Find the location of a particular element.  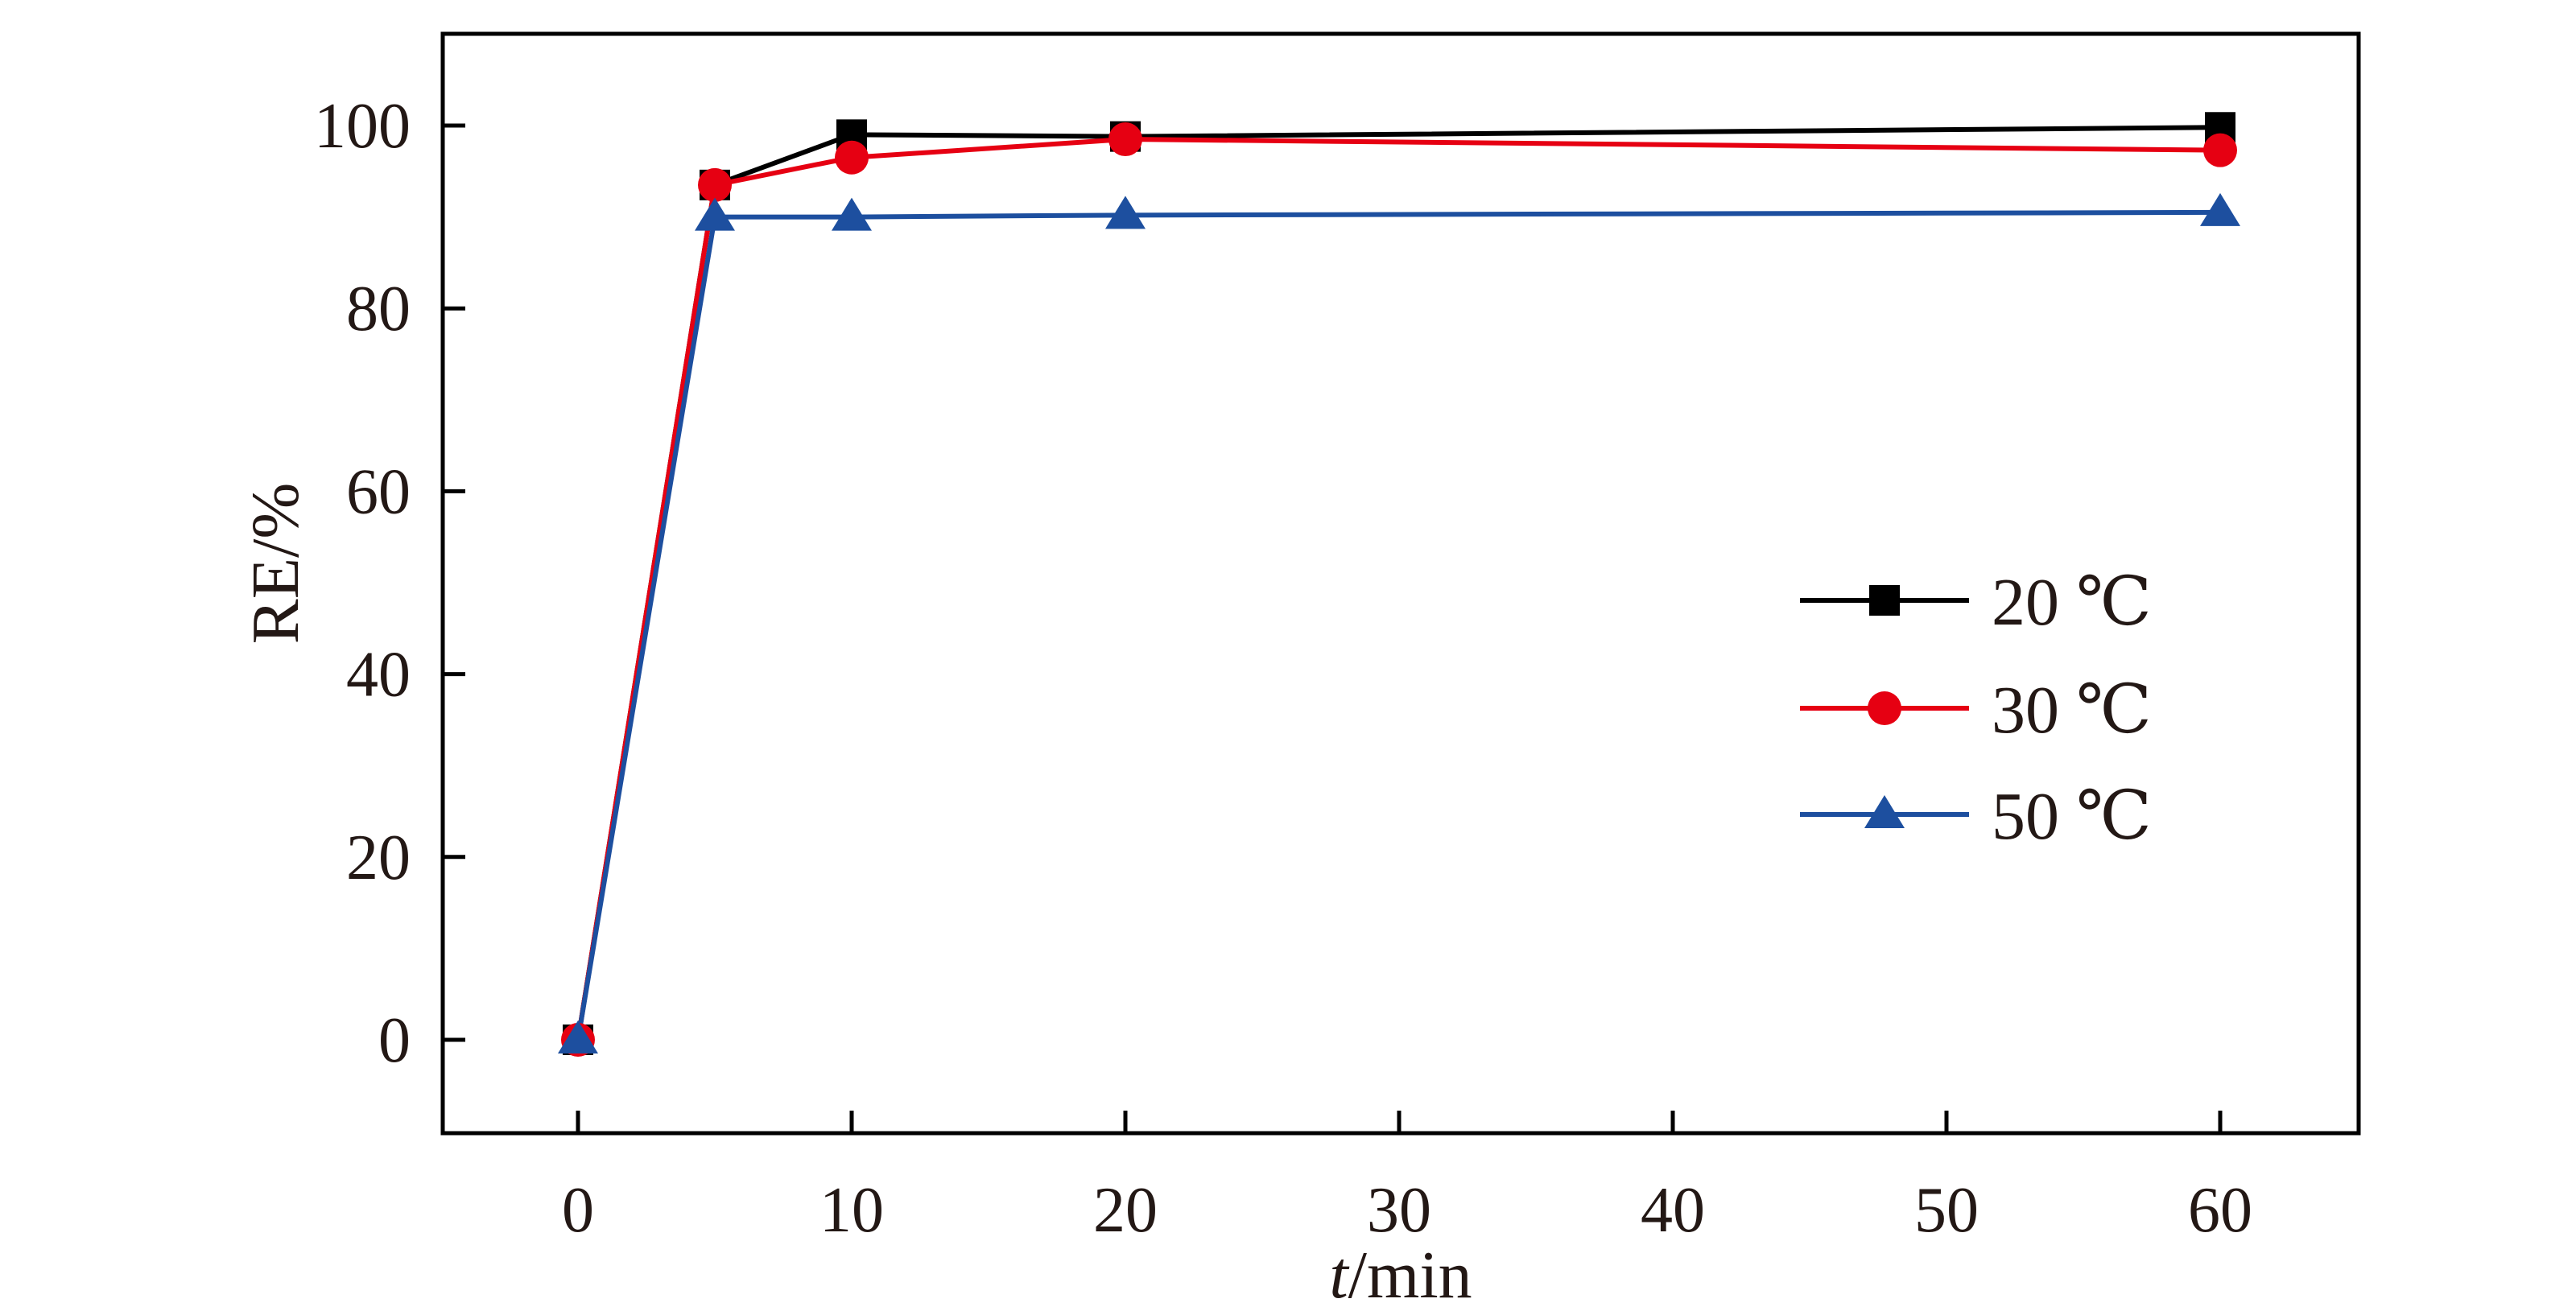

x-tick-label: 40 is located at coordinates (1673, 1210).